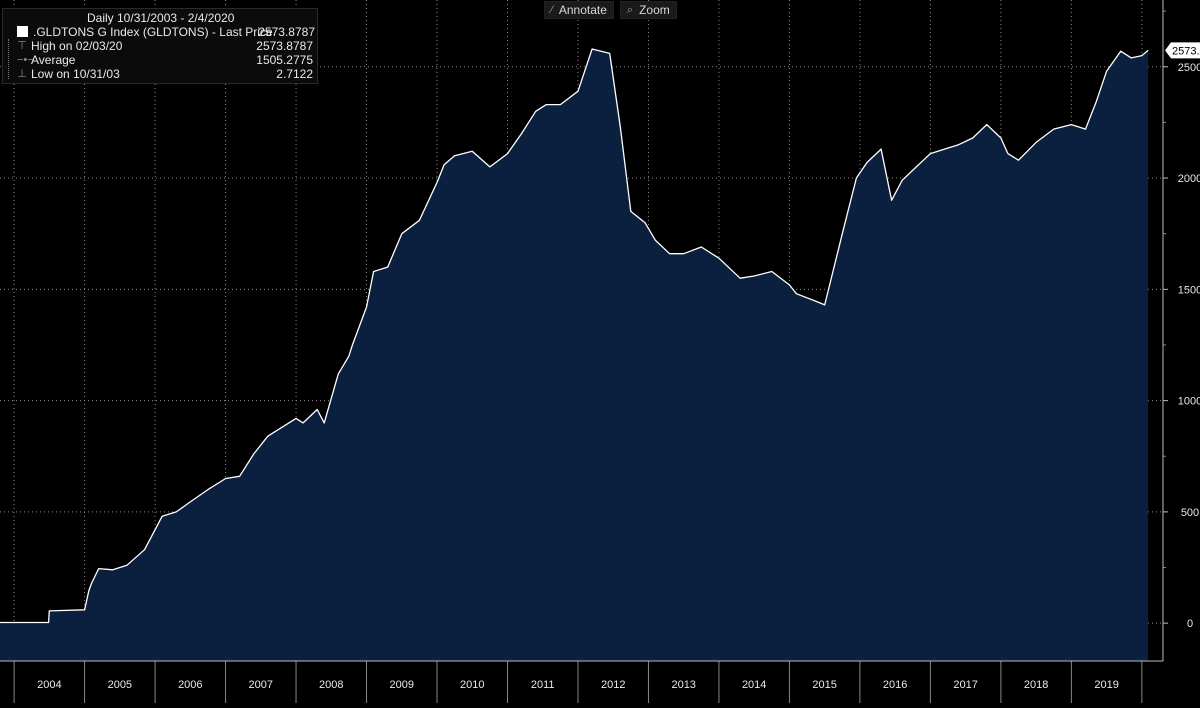 The height and width of the screenshot is (708, 1200). Describe the element at coordinates (1189, 290) in the screenshot. I see `y-tick-label: 1500` at that location.